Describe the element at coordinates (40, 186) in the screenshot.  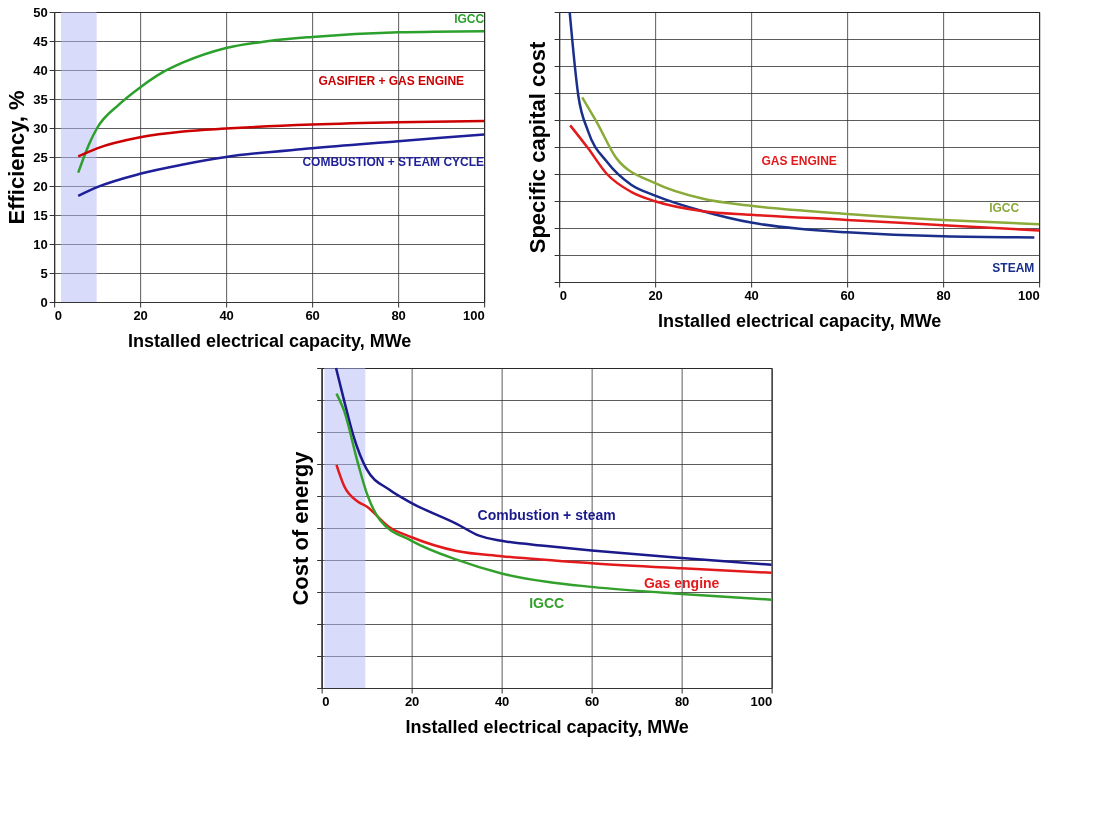
I see `y-tick-label: 20` at that location.